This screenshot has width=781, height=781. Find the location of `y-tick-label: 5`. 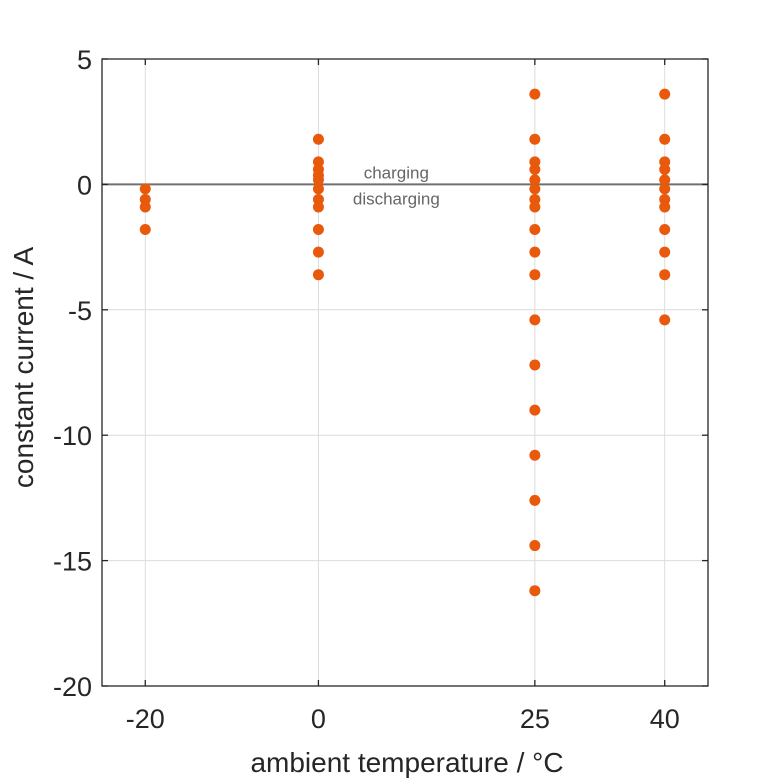

y-tick-label: 5 is located at coordinates (84, 60).